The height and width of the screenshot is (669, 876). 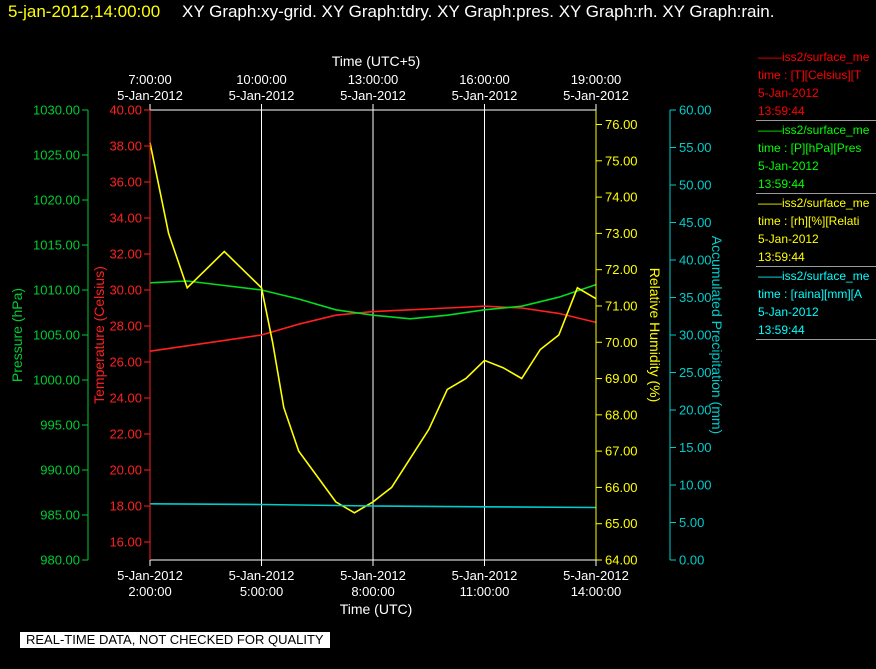 What do you see at coordinates (125, 110) in the screenshot?
I see `y-tick-label-temp: 40.00` at bounding box center [125, 110].